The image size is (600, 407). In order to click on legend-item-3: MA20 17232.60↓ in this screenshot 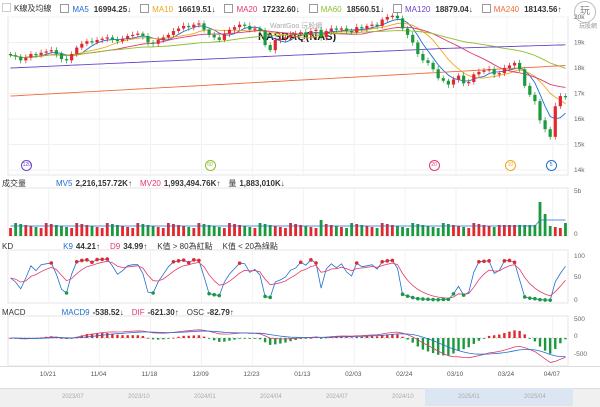, I will do `click(263, 8)`.